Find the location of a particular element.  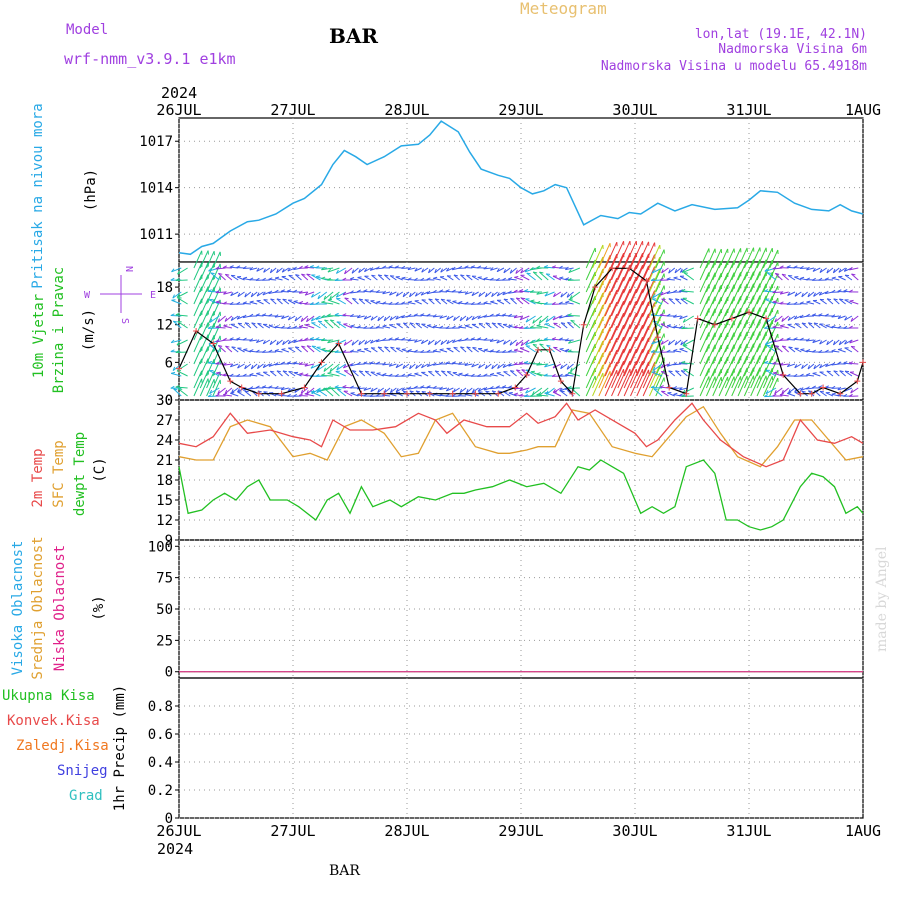

y-tick-label: 50 is located at coordinates (164, 610).